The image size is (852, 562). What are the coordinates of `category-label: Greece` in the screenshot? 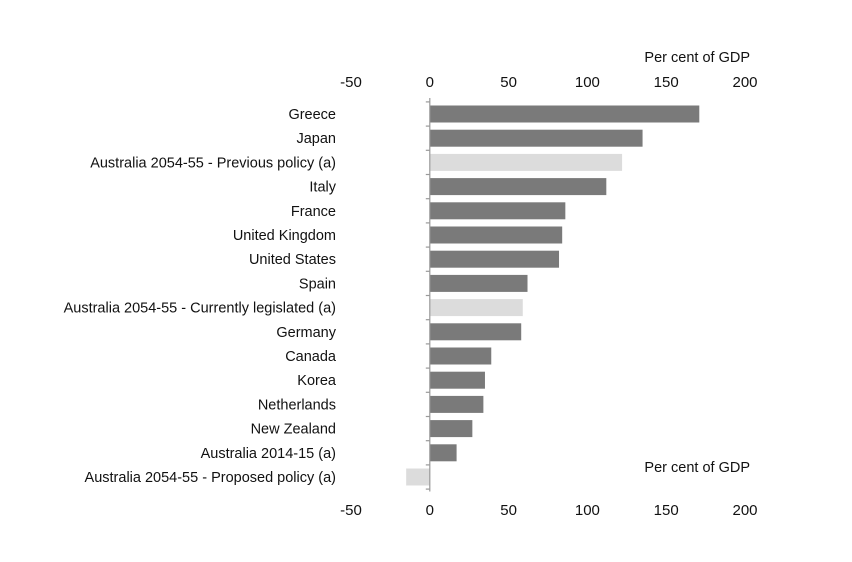 It's located at (312, 115).